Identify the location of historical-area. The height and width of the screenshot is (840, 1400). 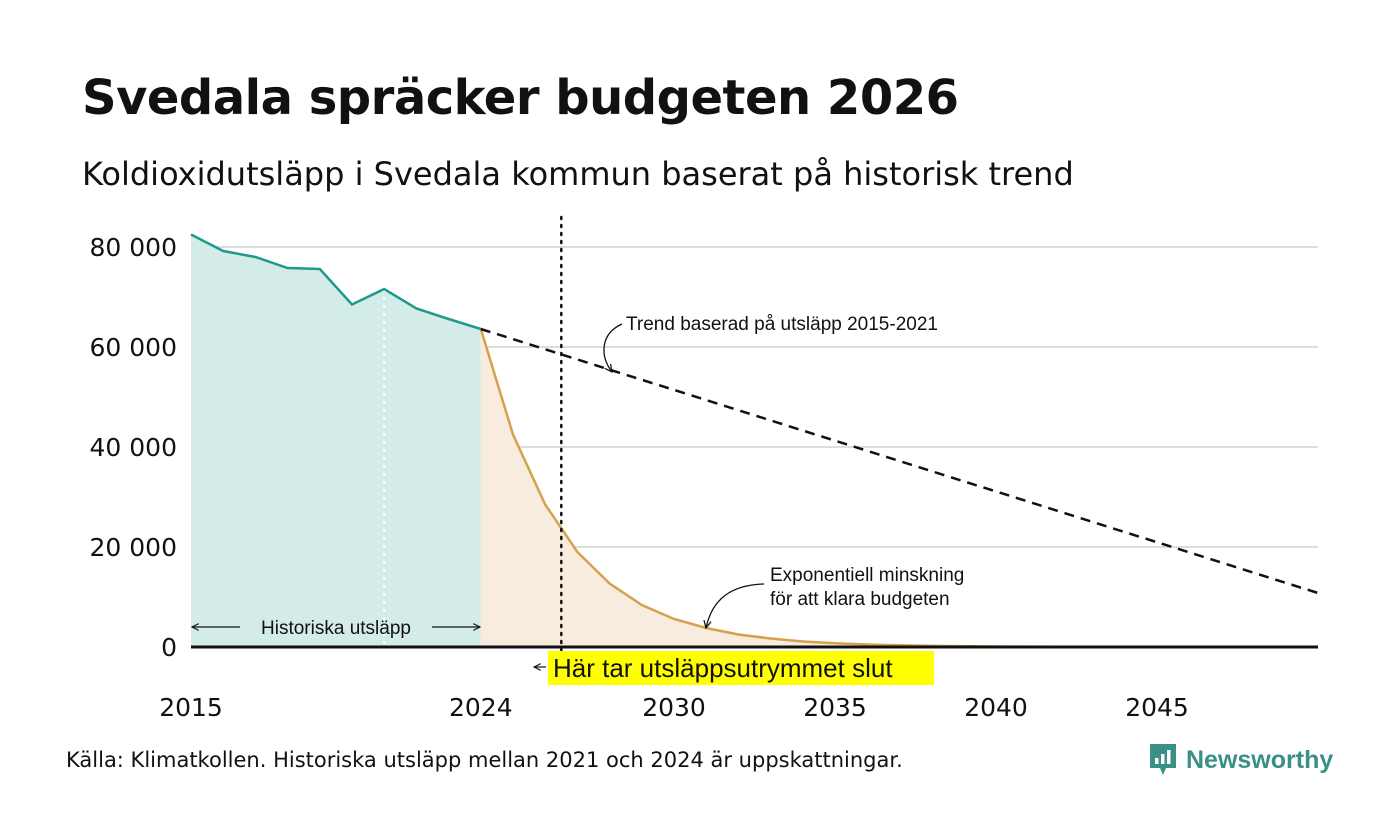
(336, 440).